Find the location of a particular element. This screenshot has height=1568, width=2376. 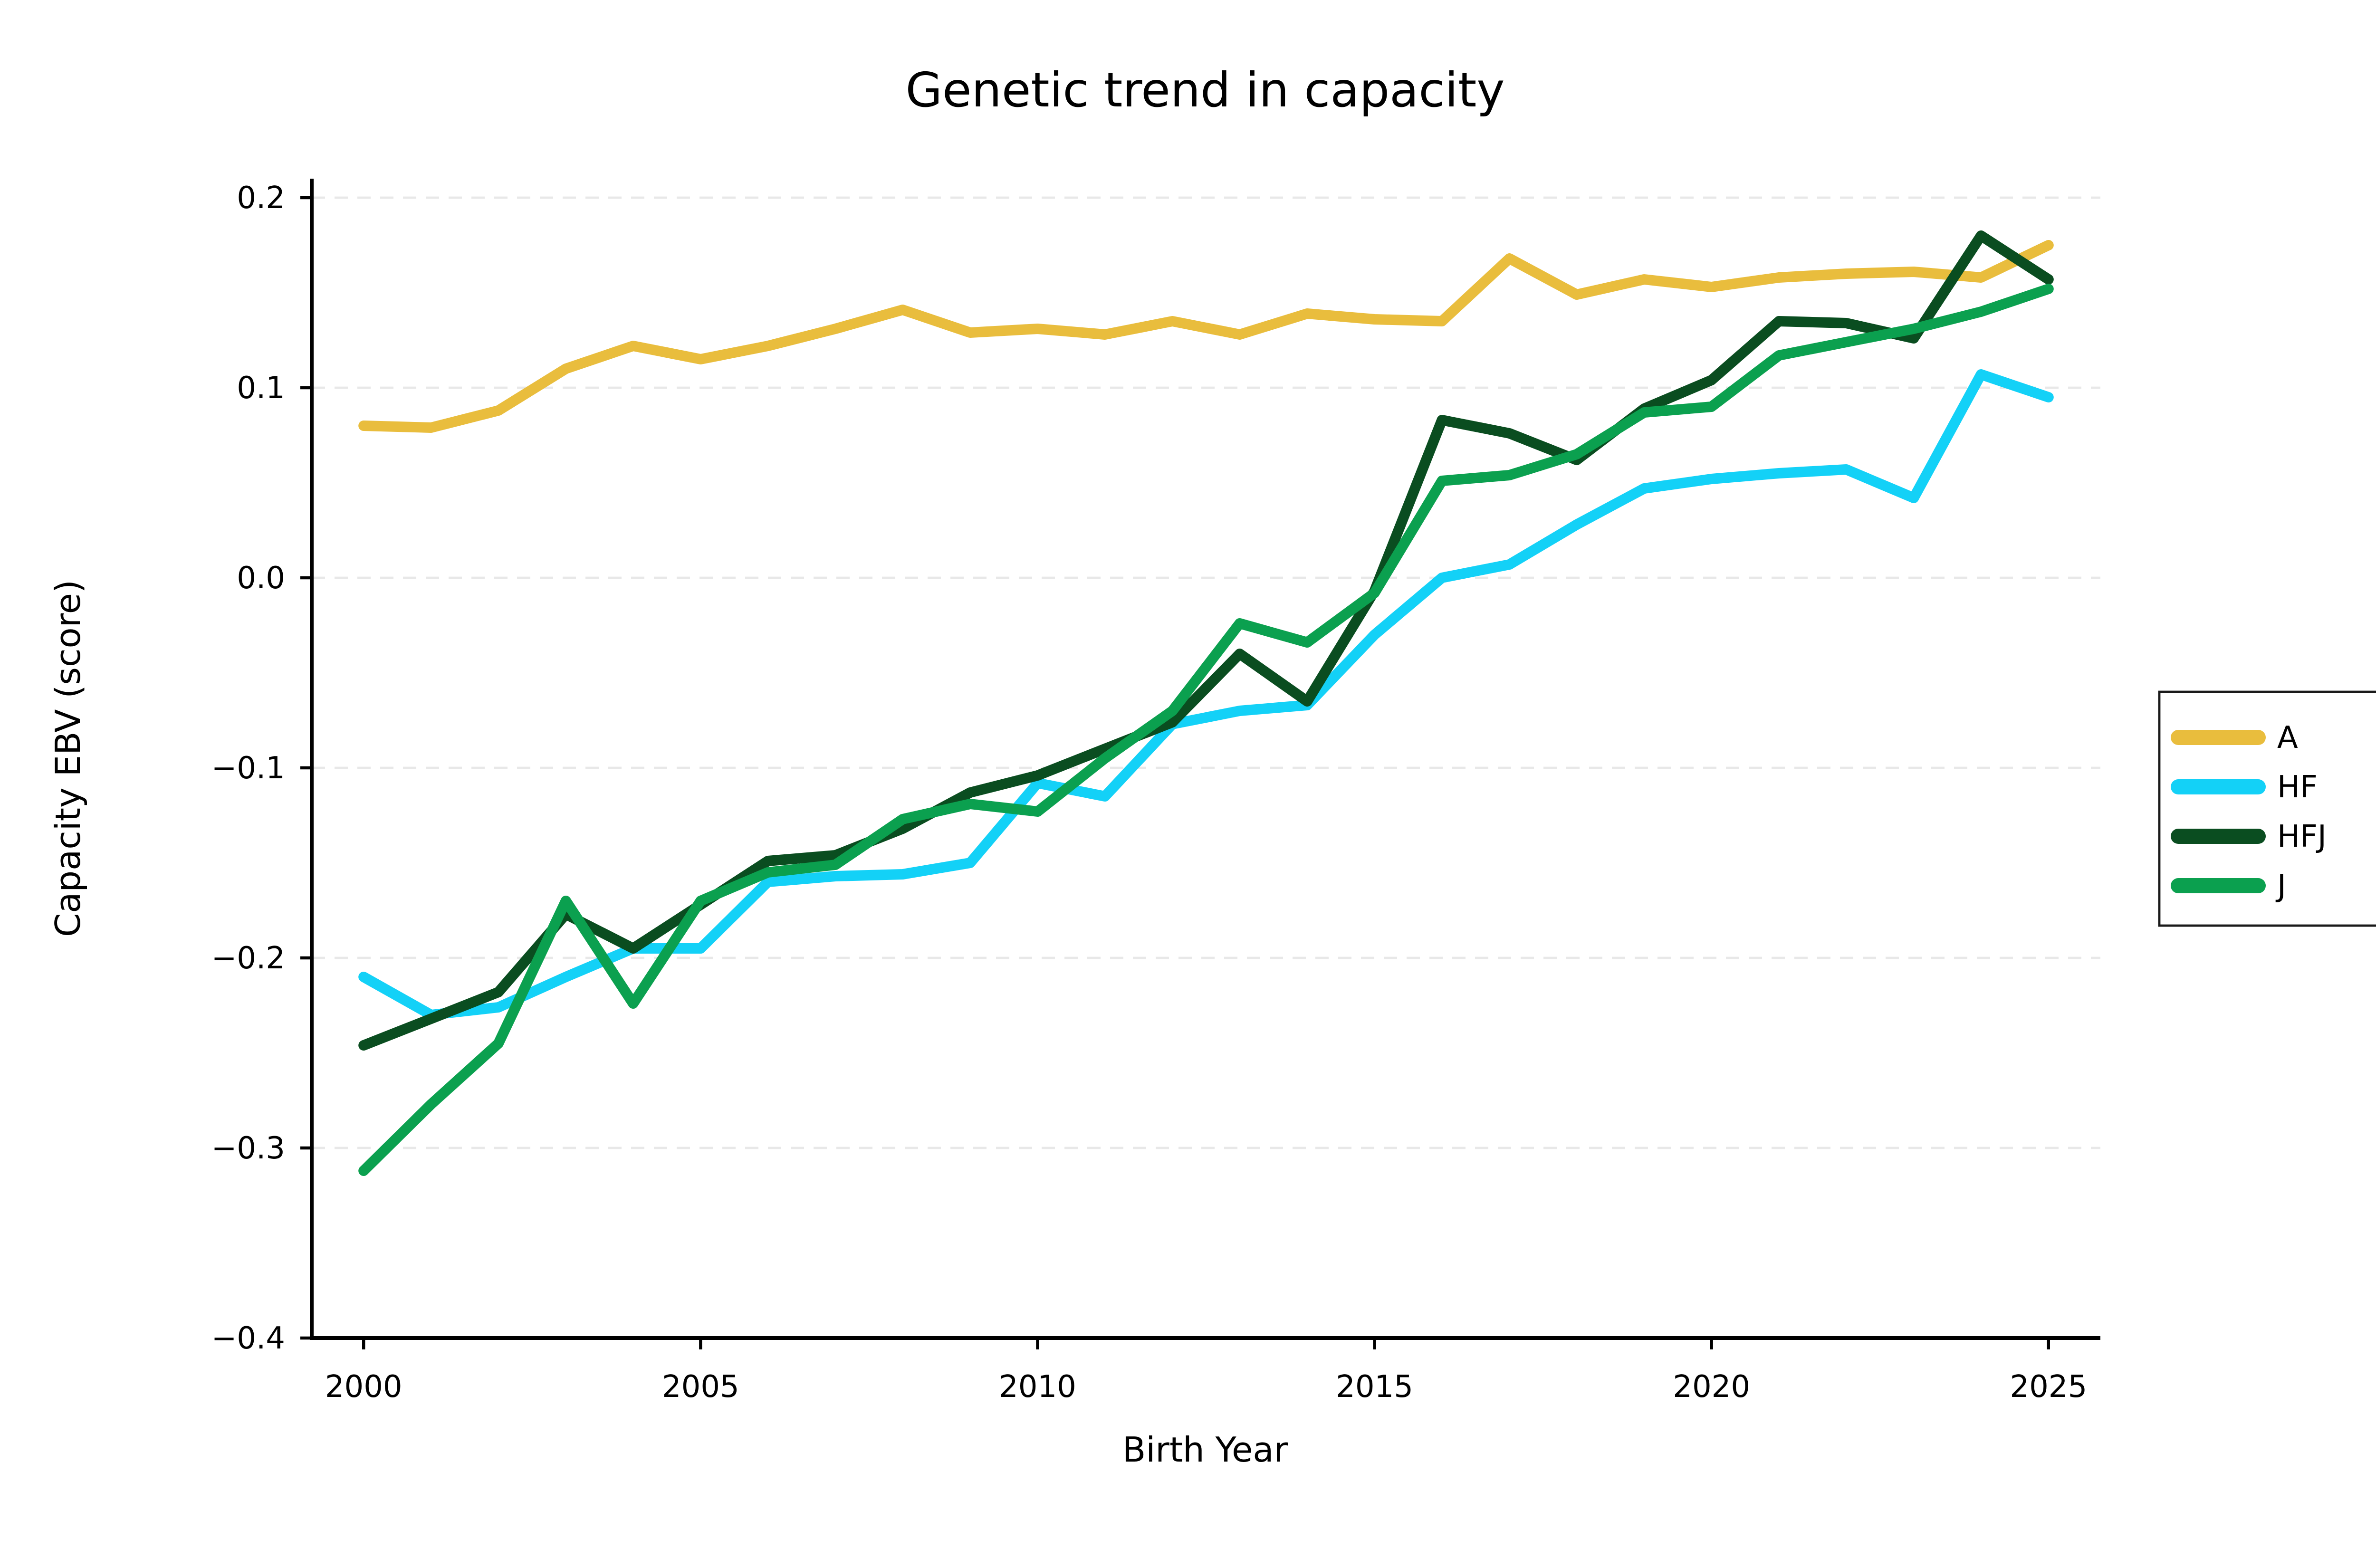

y-tick-label--0.2: −0.2 is located at coordinates (248, 959).